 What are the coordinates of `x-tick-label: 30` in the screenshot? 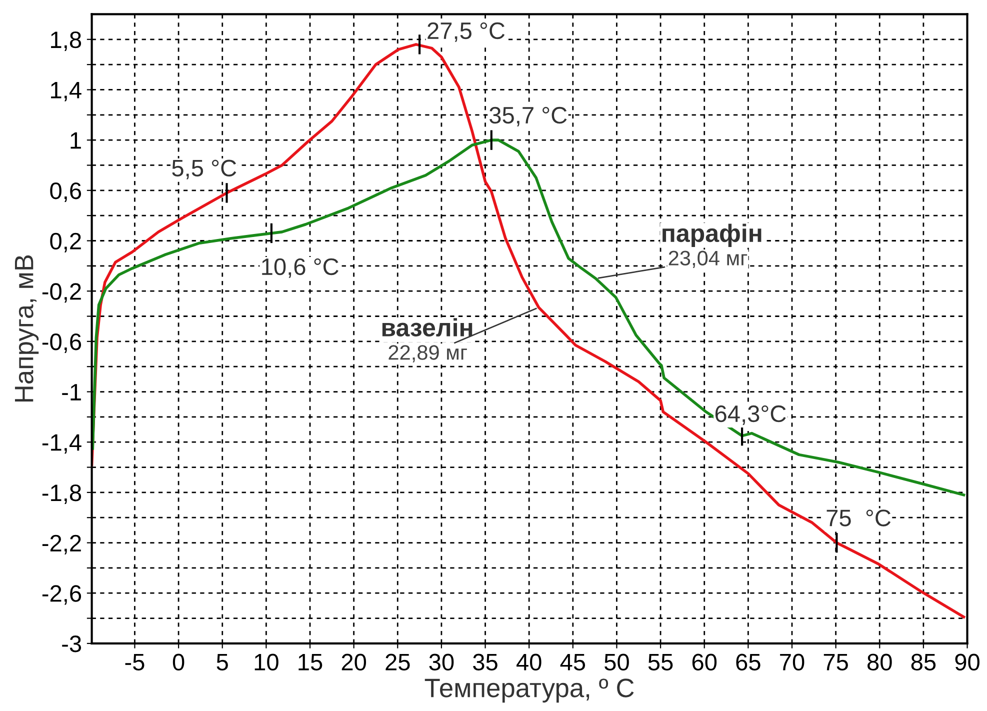 It's located at (441, 662).